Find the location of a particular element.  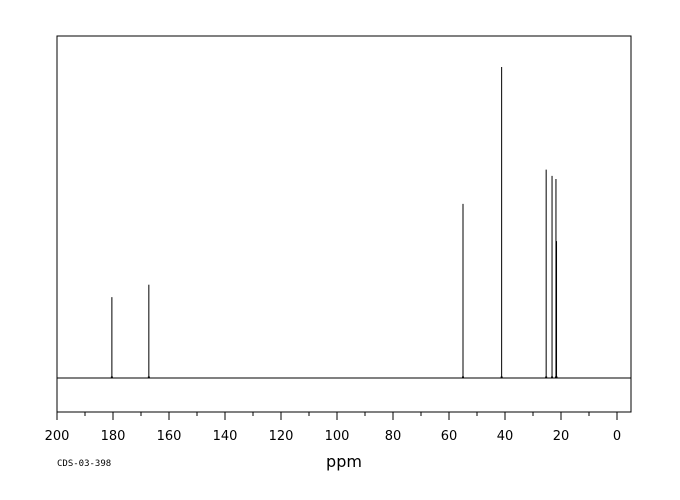

x-tick-label: 40 is located at coordinates (505, 436).